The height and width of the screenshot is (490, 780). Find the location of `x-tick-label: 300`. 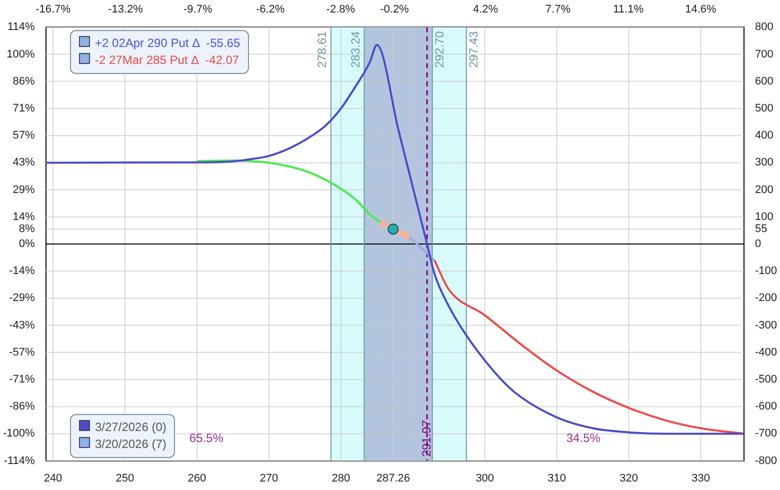

x-tick-label: 300 is located at coordinates (485, 478).